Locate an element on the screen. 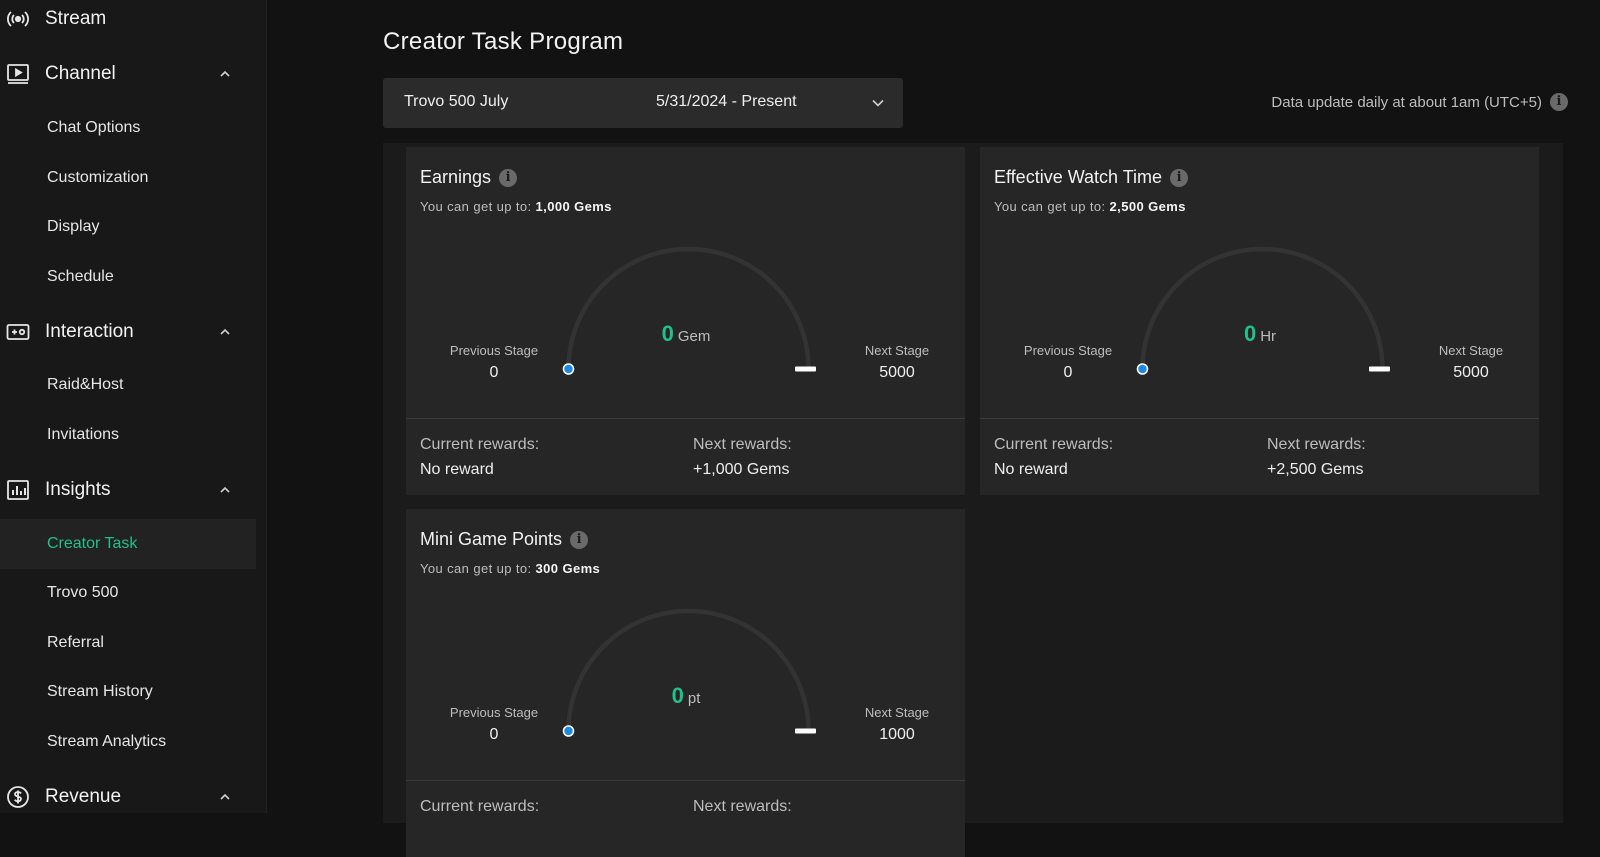 This screenshot has width=1600, height=857. card-up-to: You can get up to: 300 Gems is located at coordinates (510, 568).